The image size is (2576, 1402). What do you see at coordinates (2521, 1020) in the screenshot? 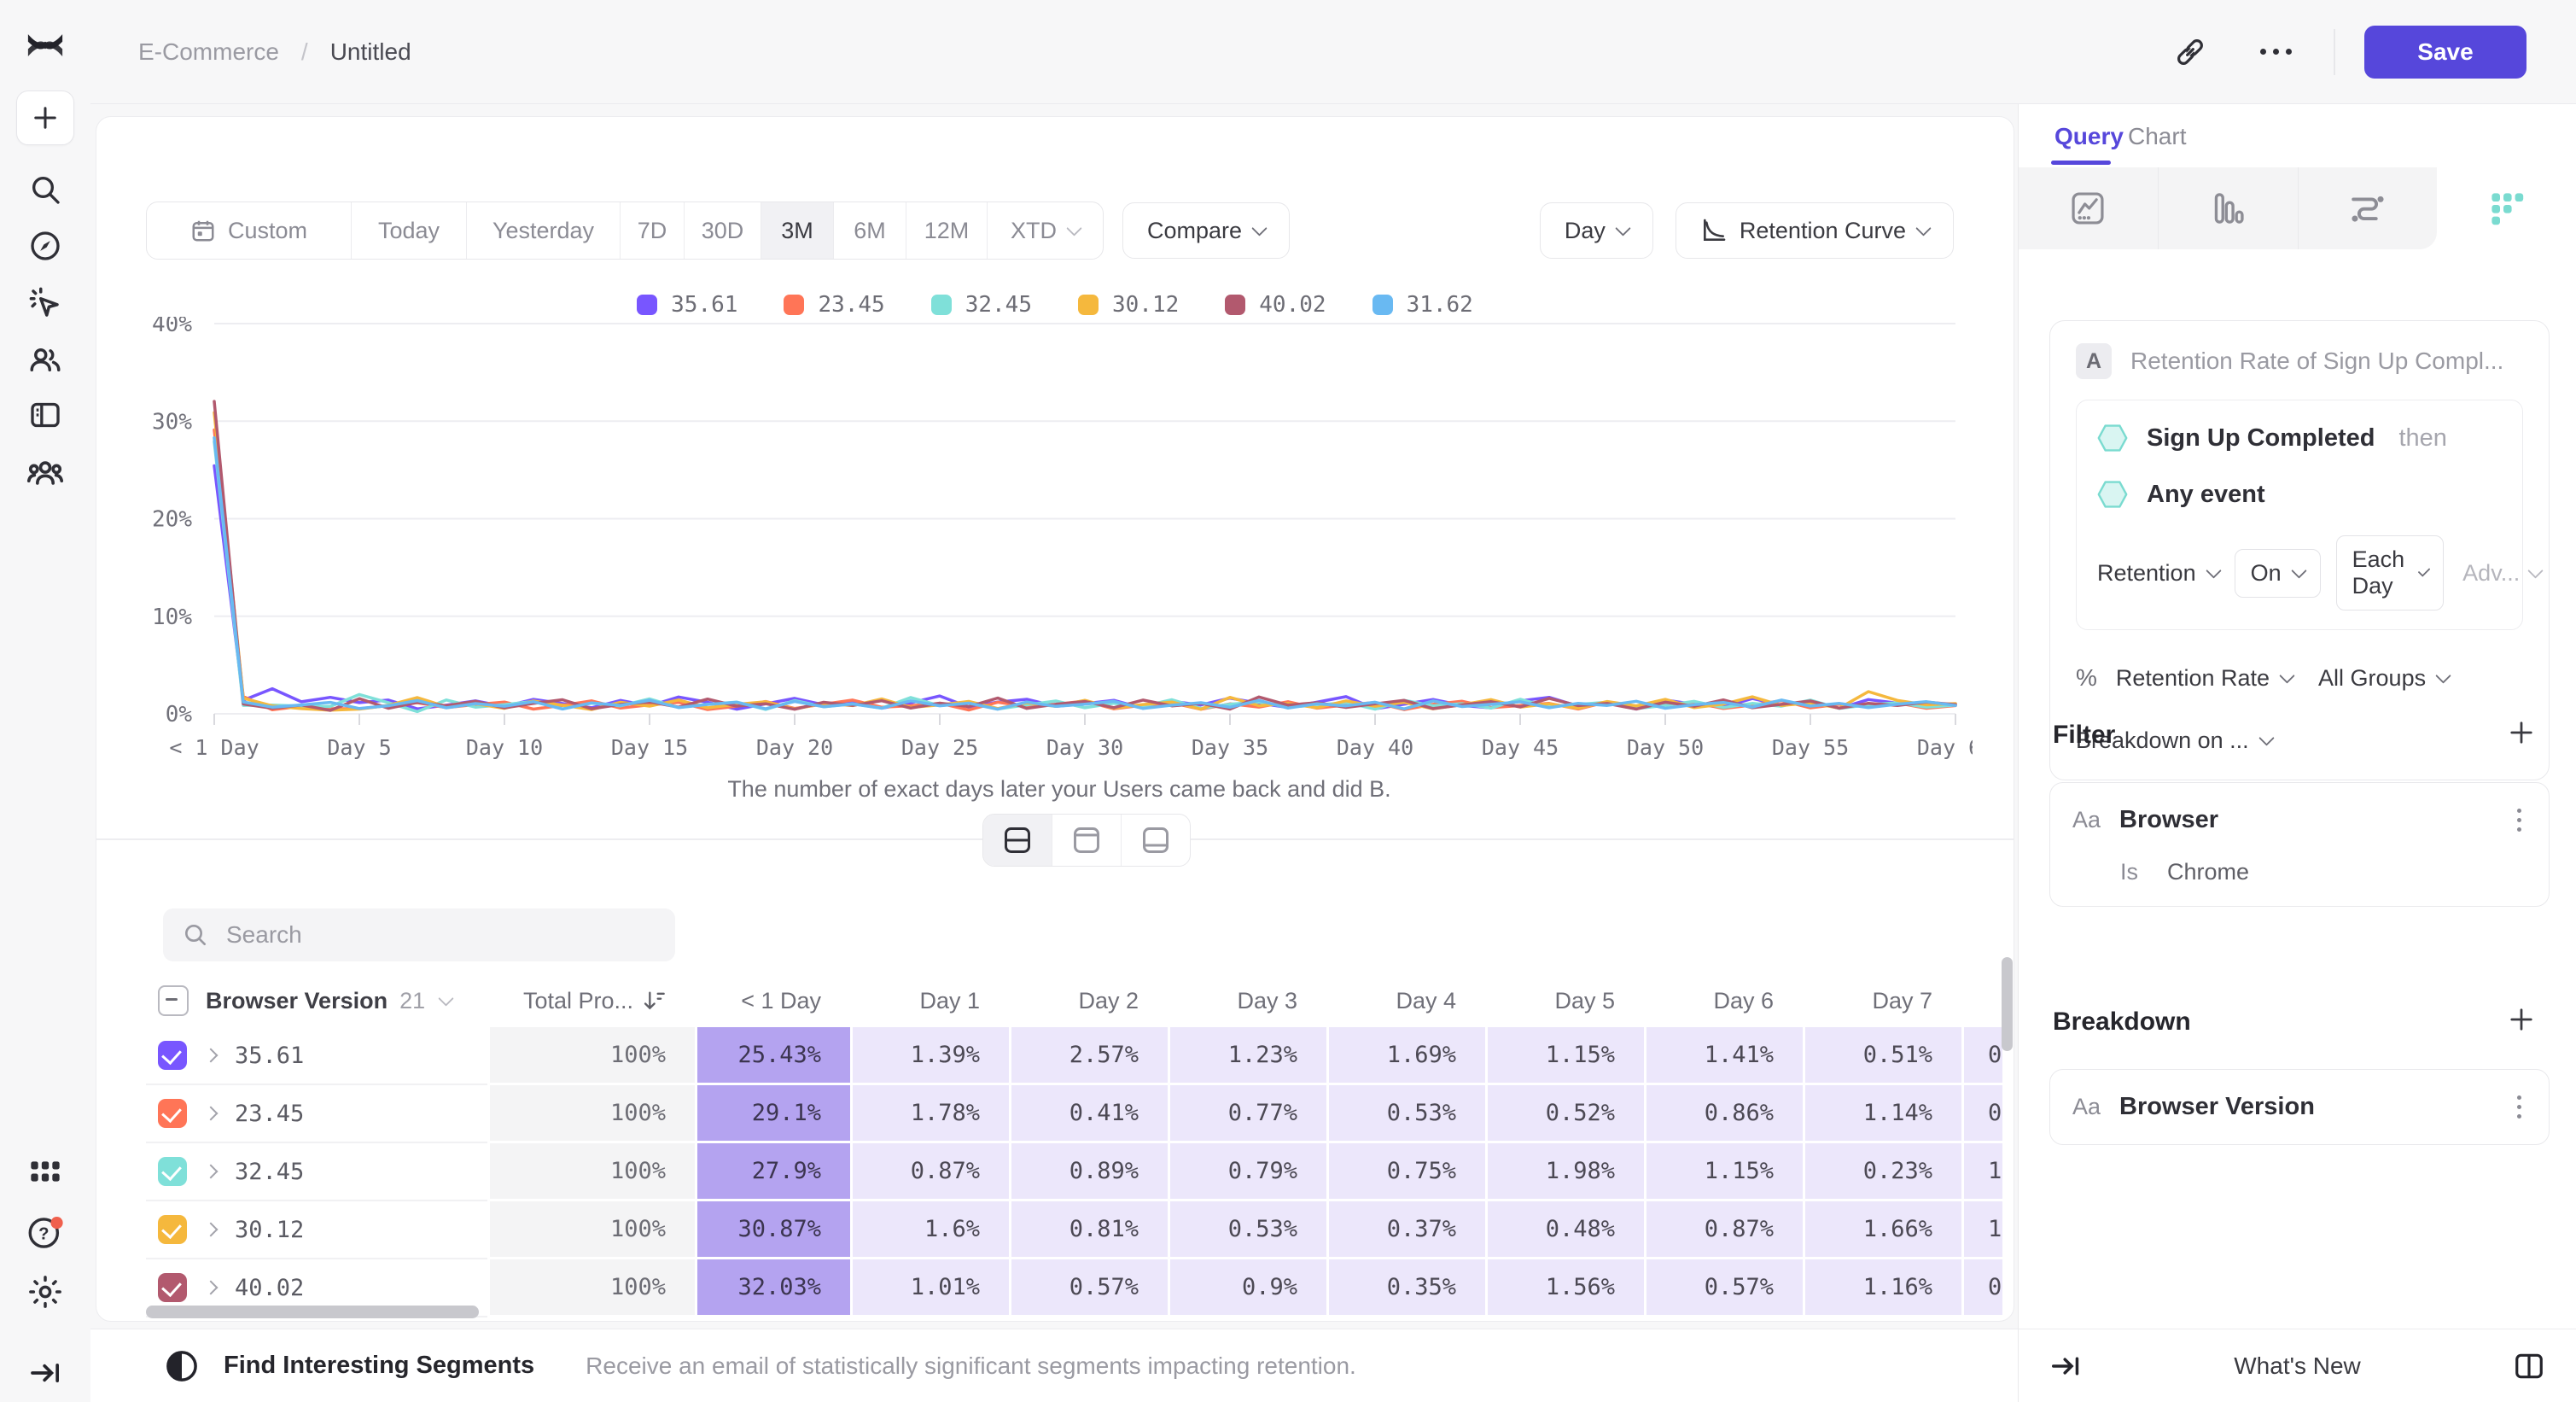
I see `add-breakdown-button` at bounding box center [2521, 1020].